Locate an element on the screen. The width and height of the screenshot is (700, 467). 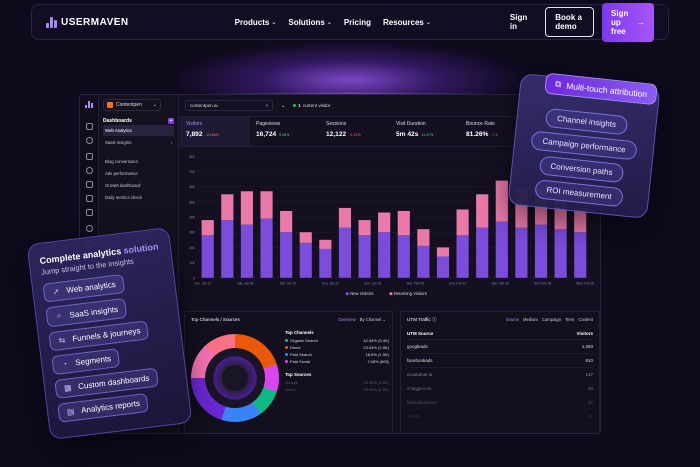
grid-icon is located at coordinates (89, 156).